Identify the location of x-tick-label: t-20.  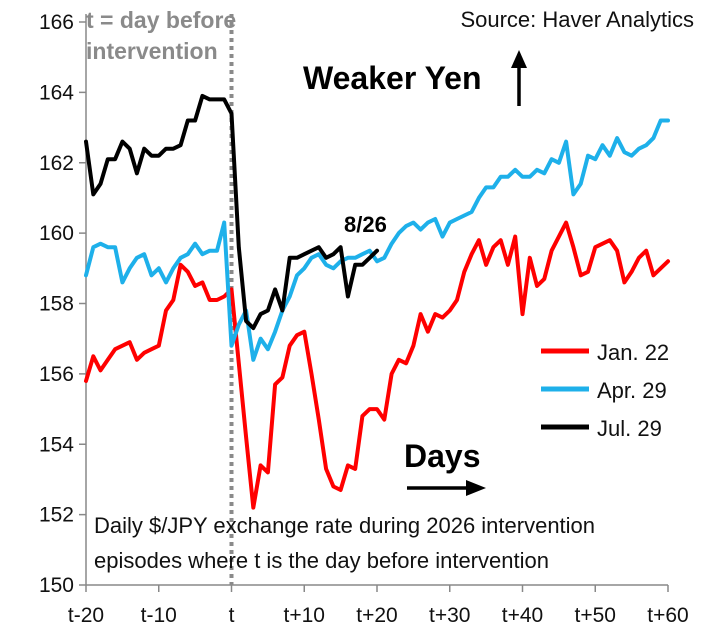
(86, 615).